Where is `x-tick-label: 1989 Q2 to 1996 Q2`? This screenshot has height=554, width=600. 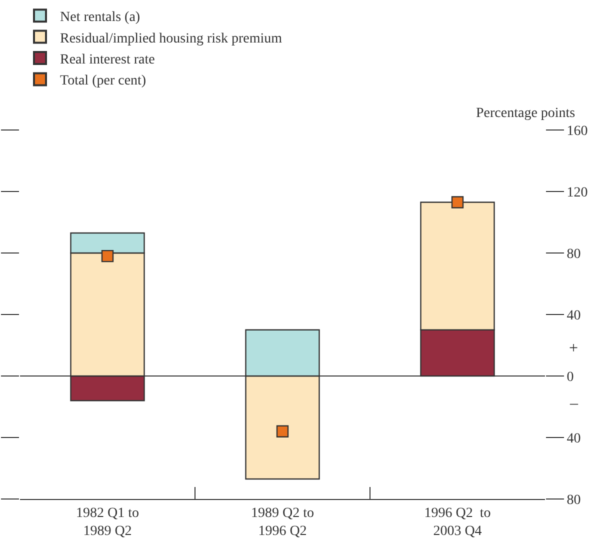 x-tick-label: 1989 Q2 to 1996 Q2 is located at coordinates (282, 522).